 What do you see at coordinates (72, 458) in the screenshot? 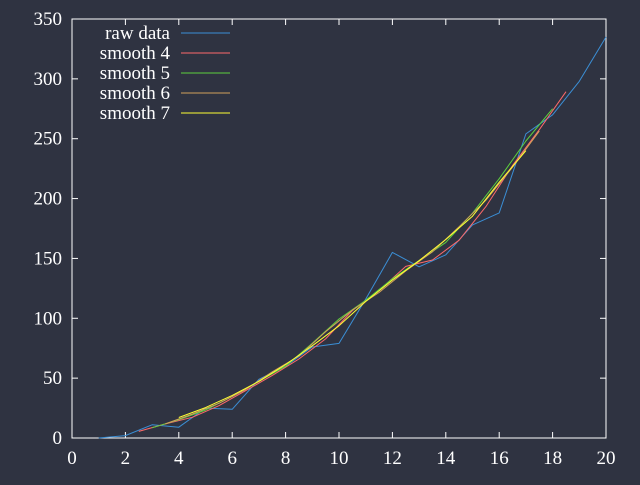
I see `x-tick-label: 0` at bounding box center [72, 458].